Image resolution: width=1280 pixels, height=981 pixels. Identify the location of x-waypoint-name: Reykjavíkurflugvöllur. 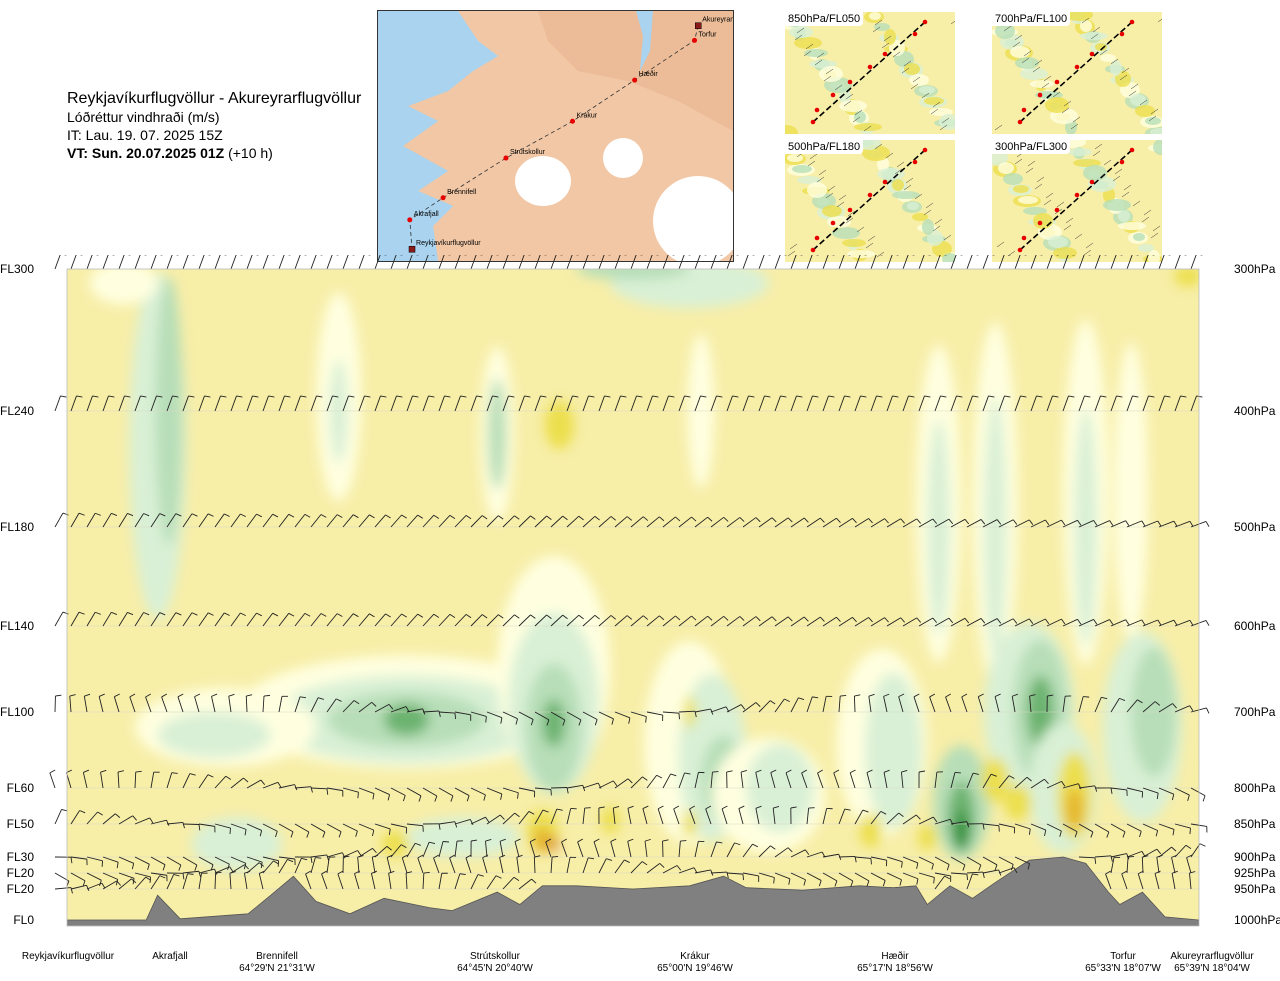
(68, 956).